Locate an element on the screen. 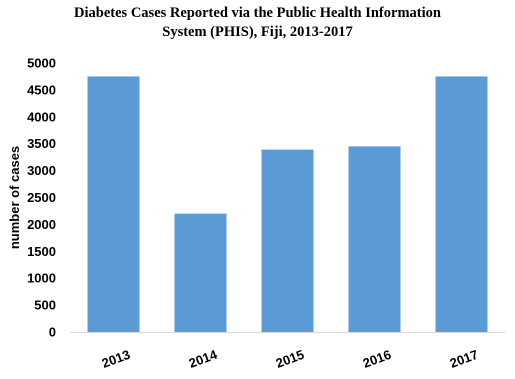 Image resolution: width=515 pixels, height=379 pixels. x-tick-label: 2014 is located at coordinates (203, 359).